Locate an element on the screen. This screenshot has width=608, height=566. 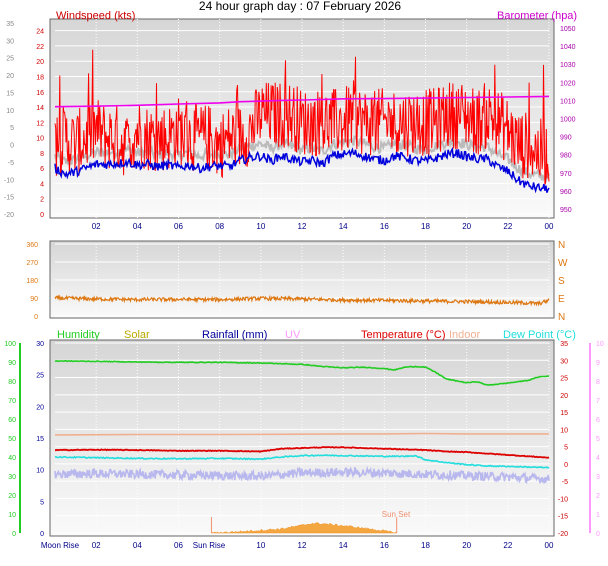
wind-outer-tick: -5 is located at coordinates (11, 163).